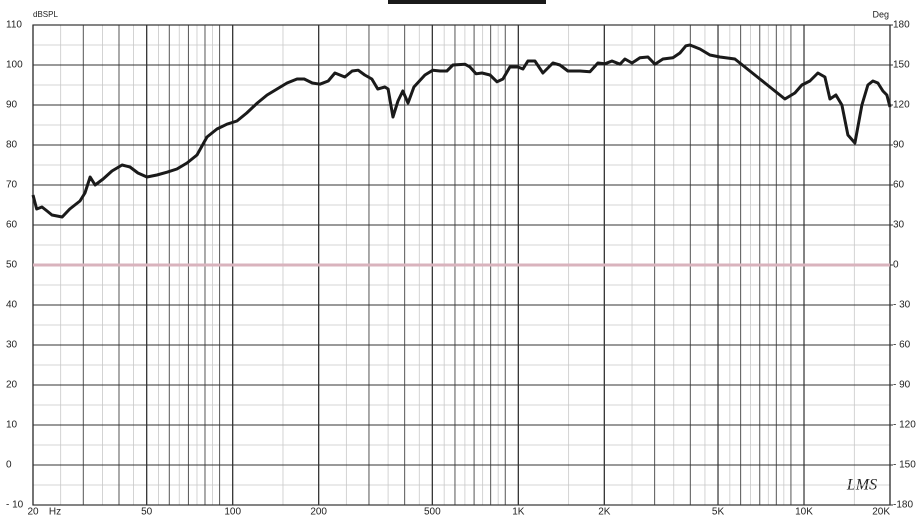 The image size is (921, 519). What do you see at coordinates (904, 425) in the screenshot?
I see `y2-tick-label: - 120` at bounding box center [904, 425].